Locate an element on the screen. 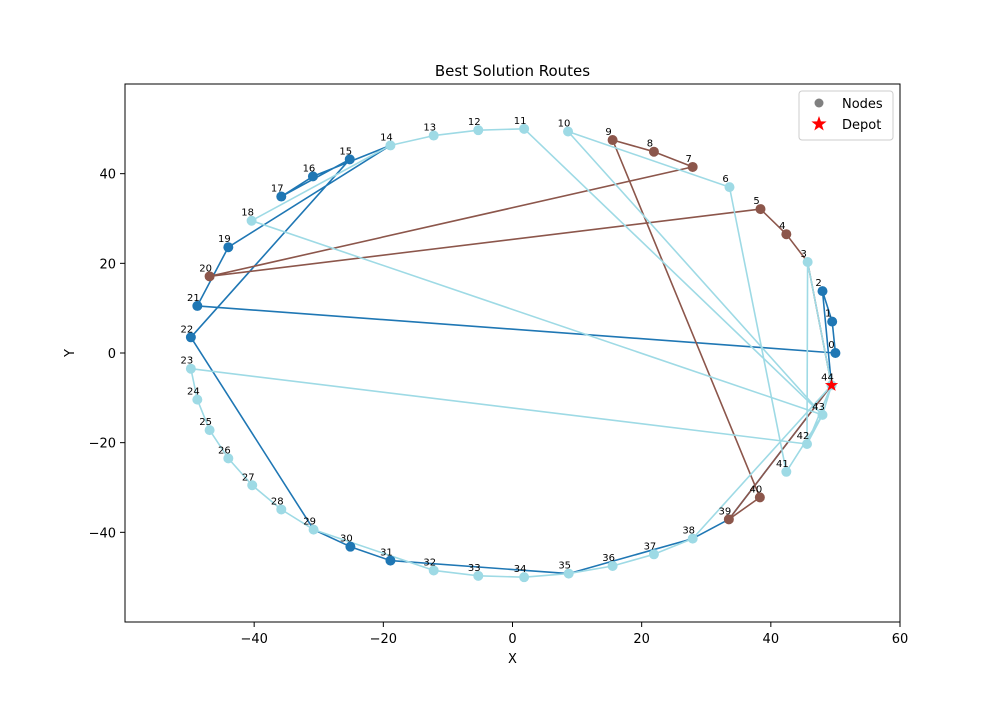 The height and width of the screenshot is (704, 1000). y-tick-label: −20 is located at coordinates (102, 444).